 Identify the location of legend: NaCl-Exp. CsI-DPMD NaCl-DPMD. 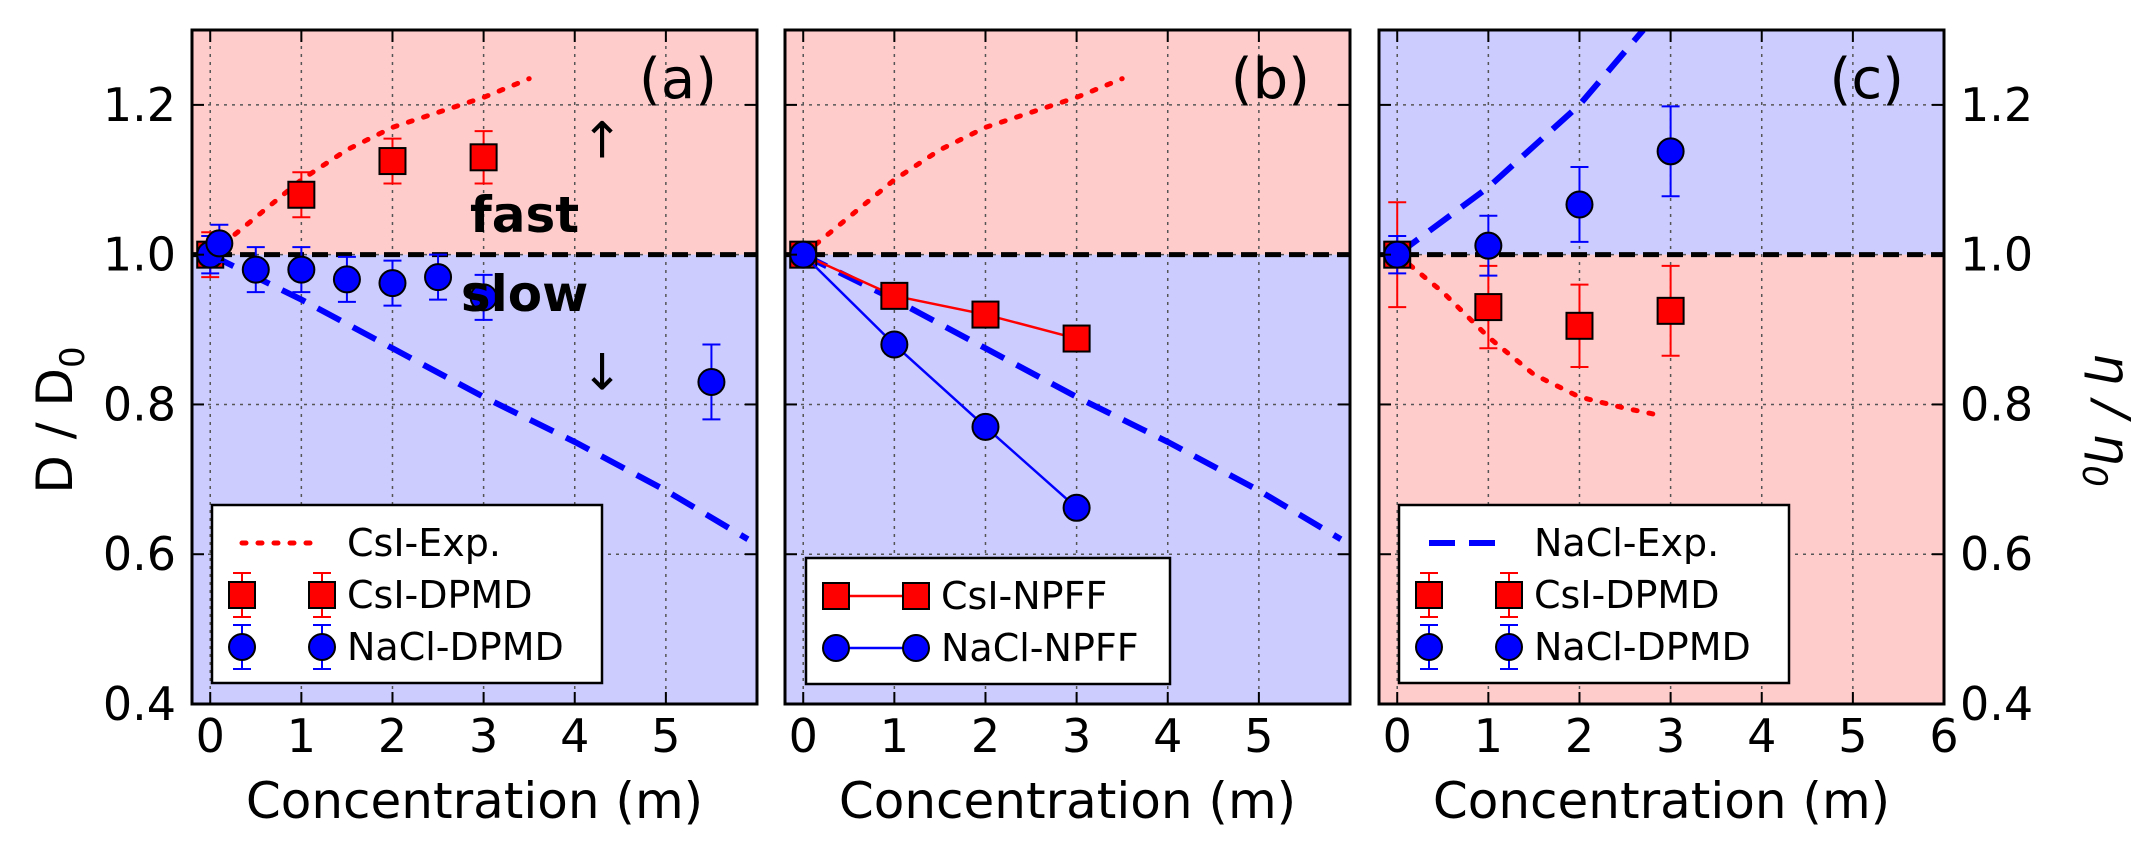
(1594, 594).